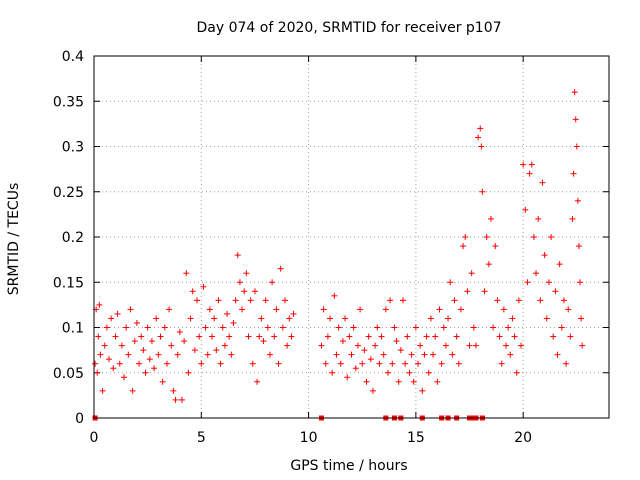 Image resolution: width=640 pixels, height=480 pixels. I want to click on x-tick-label: 0, so click(94, 438).